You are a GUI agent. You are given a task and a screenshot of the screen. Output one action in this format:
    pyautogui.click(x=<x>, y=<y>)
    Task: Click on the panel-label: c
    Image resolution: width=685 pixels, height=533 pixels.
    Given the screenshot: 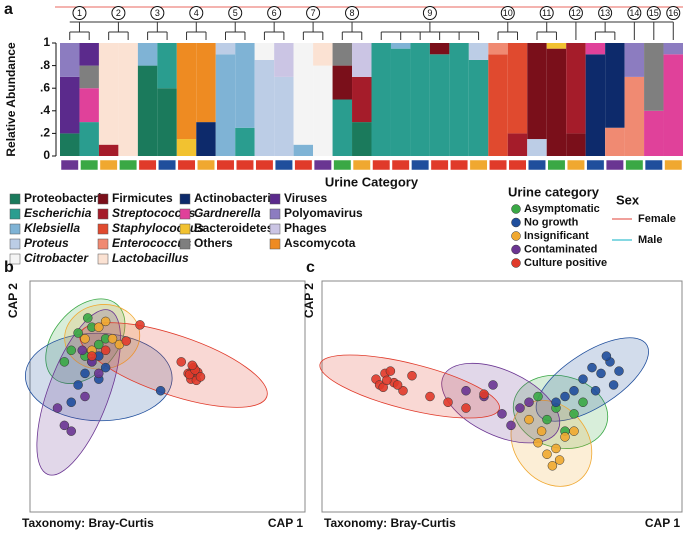 What is the action you would take?
    pyautogui.click(x=310, y=267)
    